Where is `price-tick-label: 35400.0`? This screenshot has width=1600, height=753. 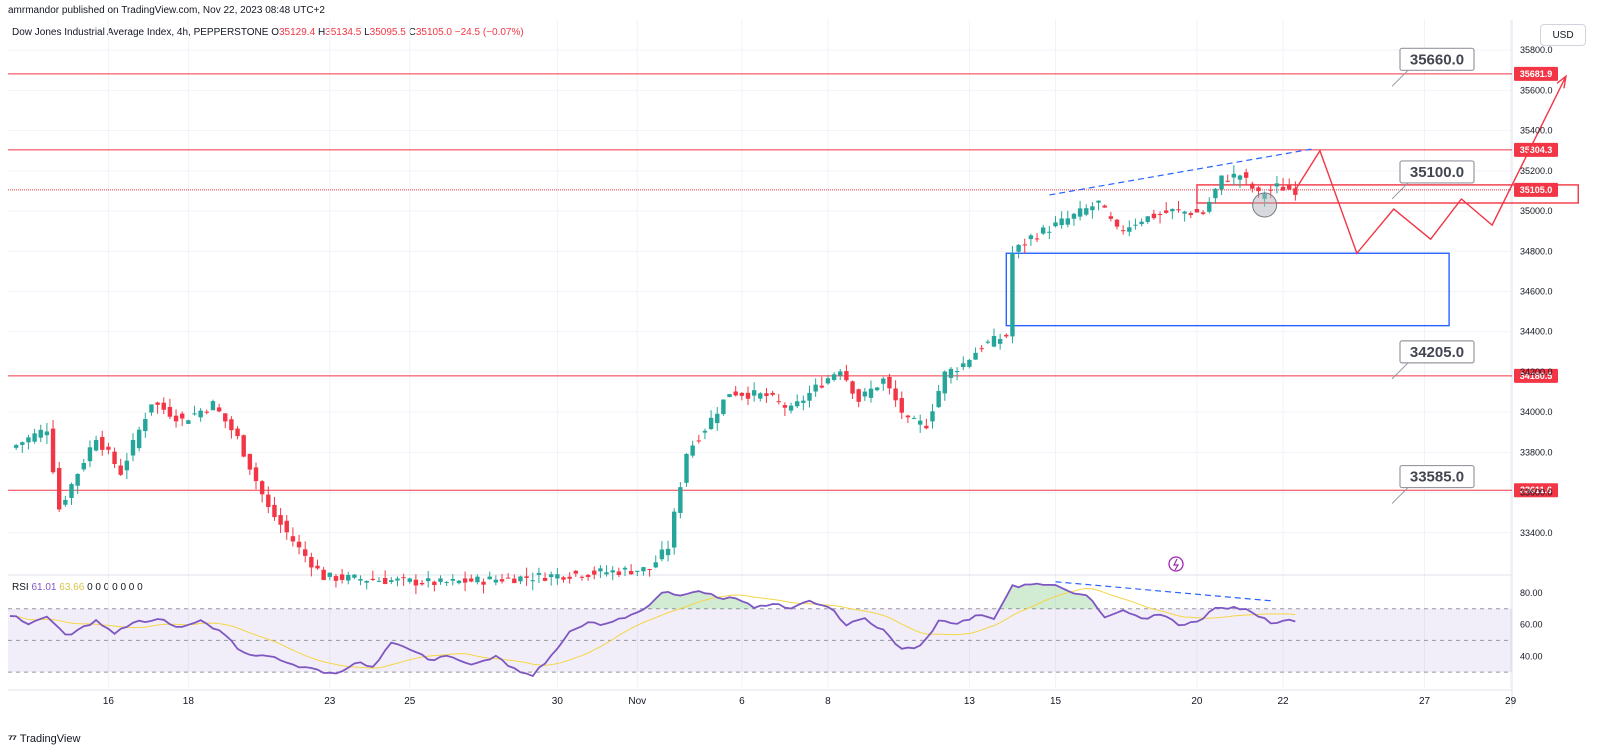 price-tick-label: 35400.0 is located at coordinates (1536, 131).